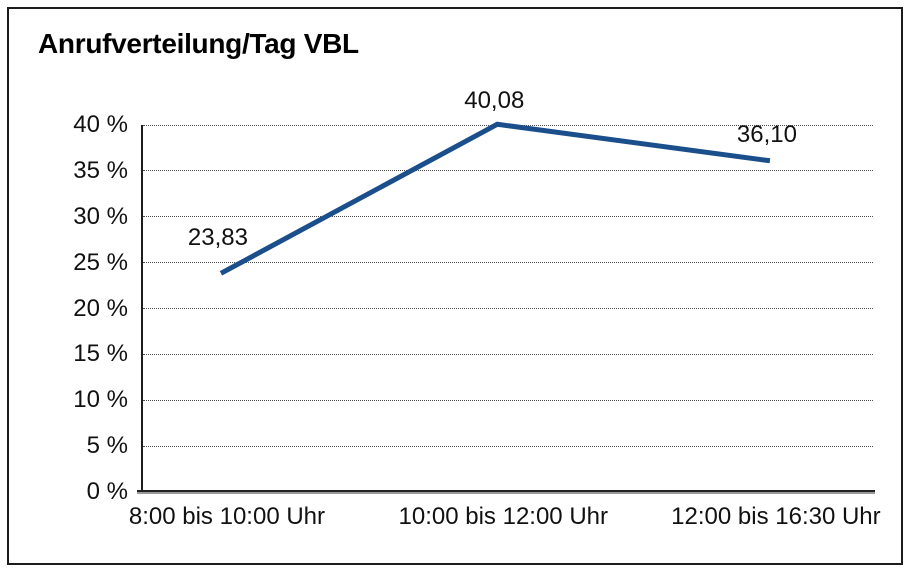 The height and width of the screenshot is (576, 915). I want to click on y-tick-label: 0 %, so click(107, 491).